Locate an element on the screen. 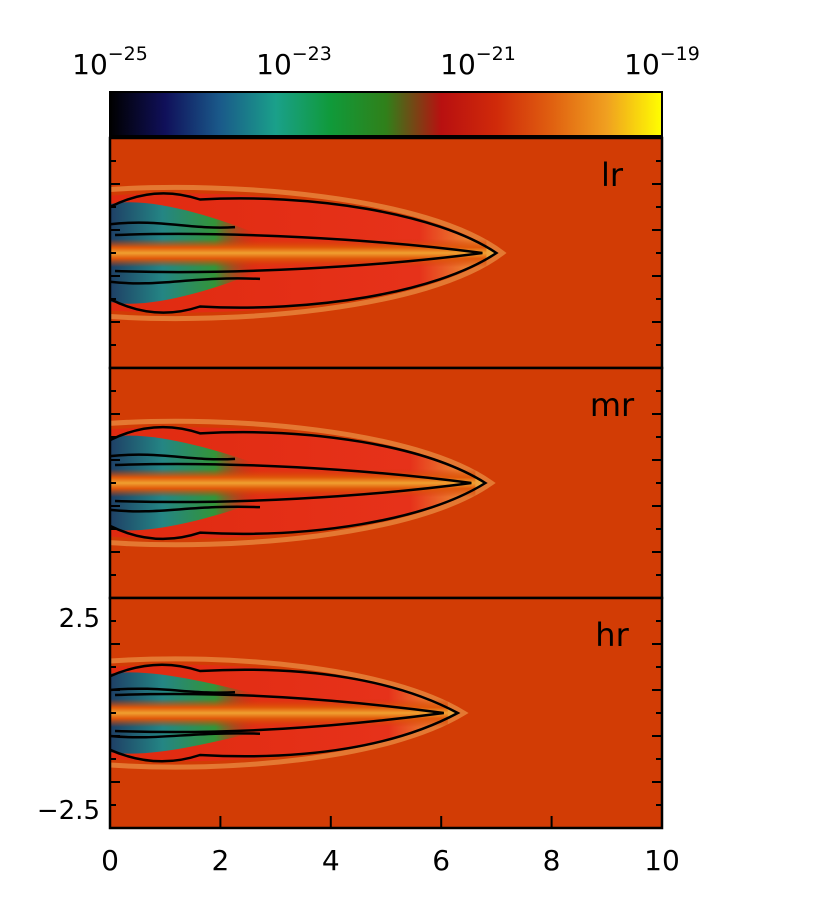 This screenshot has height=922, width=830. panel-label: mr is located at coordinates (612, 405).